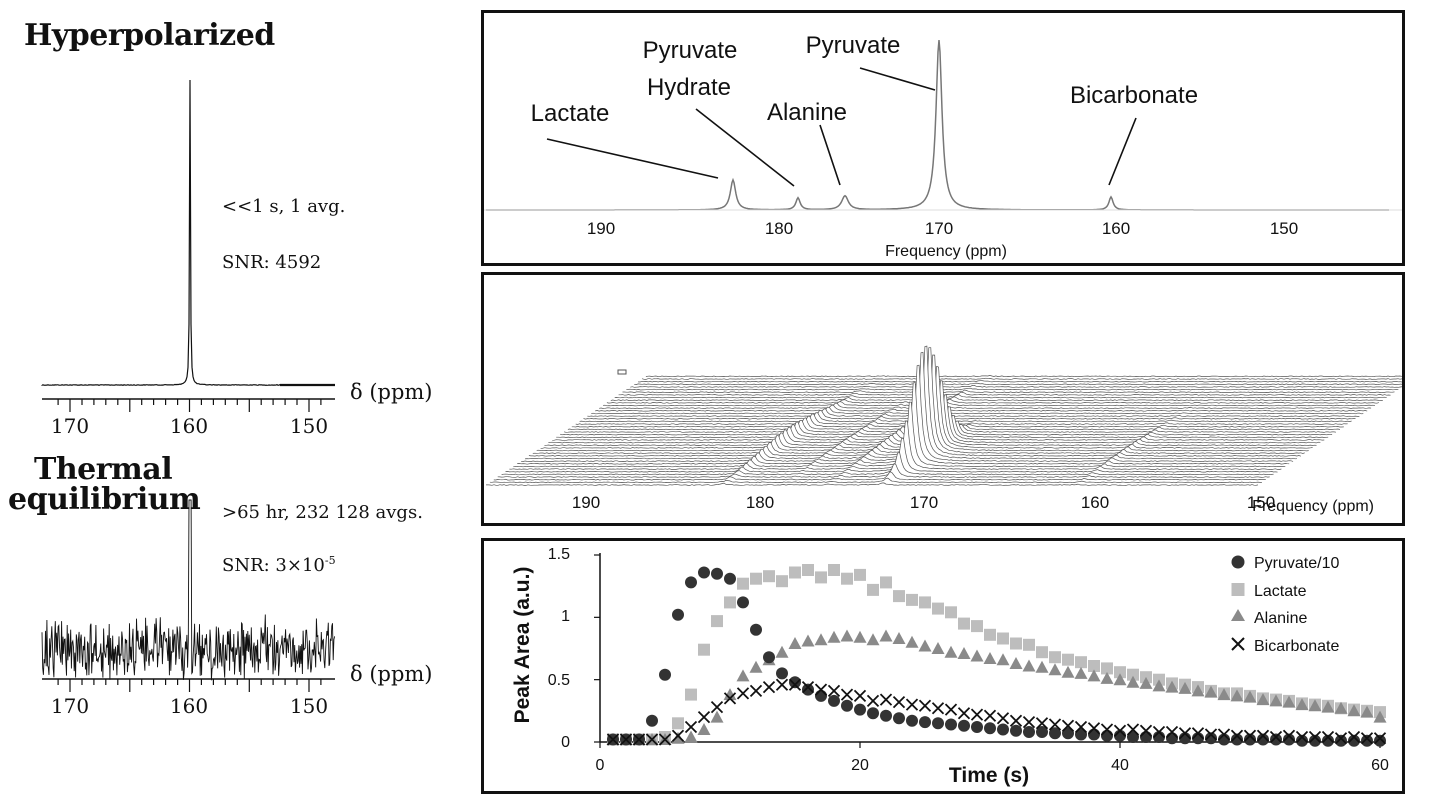  What do you see at coordinates (1238, 589) in the screenshot?
I see `legend-marker-lactate` at bounding box center [1238, 589].